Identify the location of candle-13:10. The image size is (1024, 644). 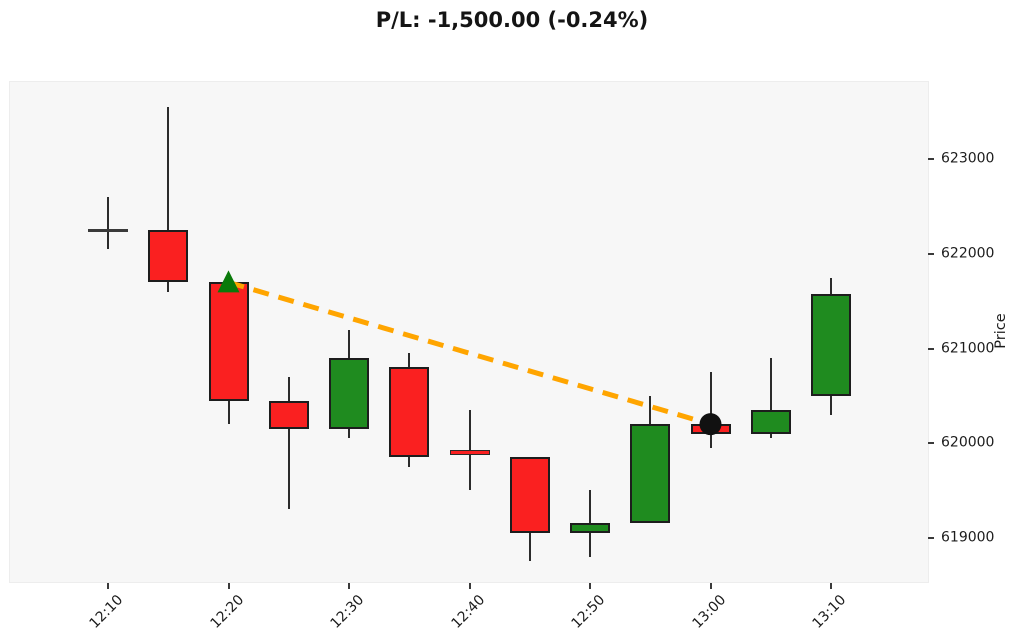
(831, 344).